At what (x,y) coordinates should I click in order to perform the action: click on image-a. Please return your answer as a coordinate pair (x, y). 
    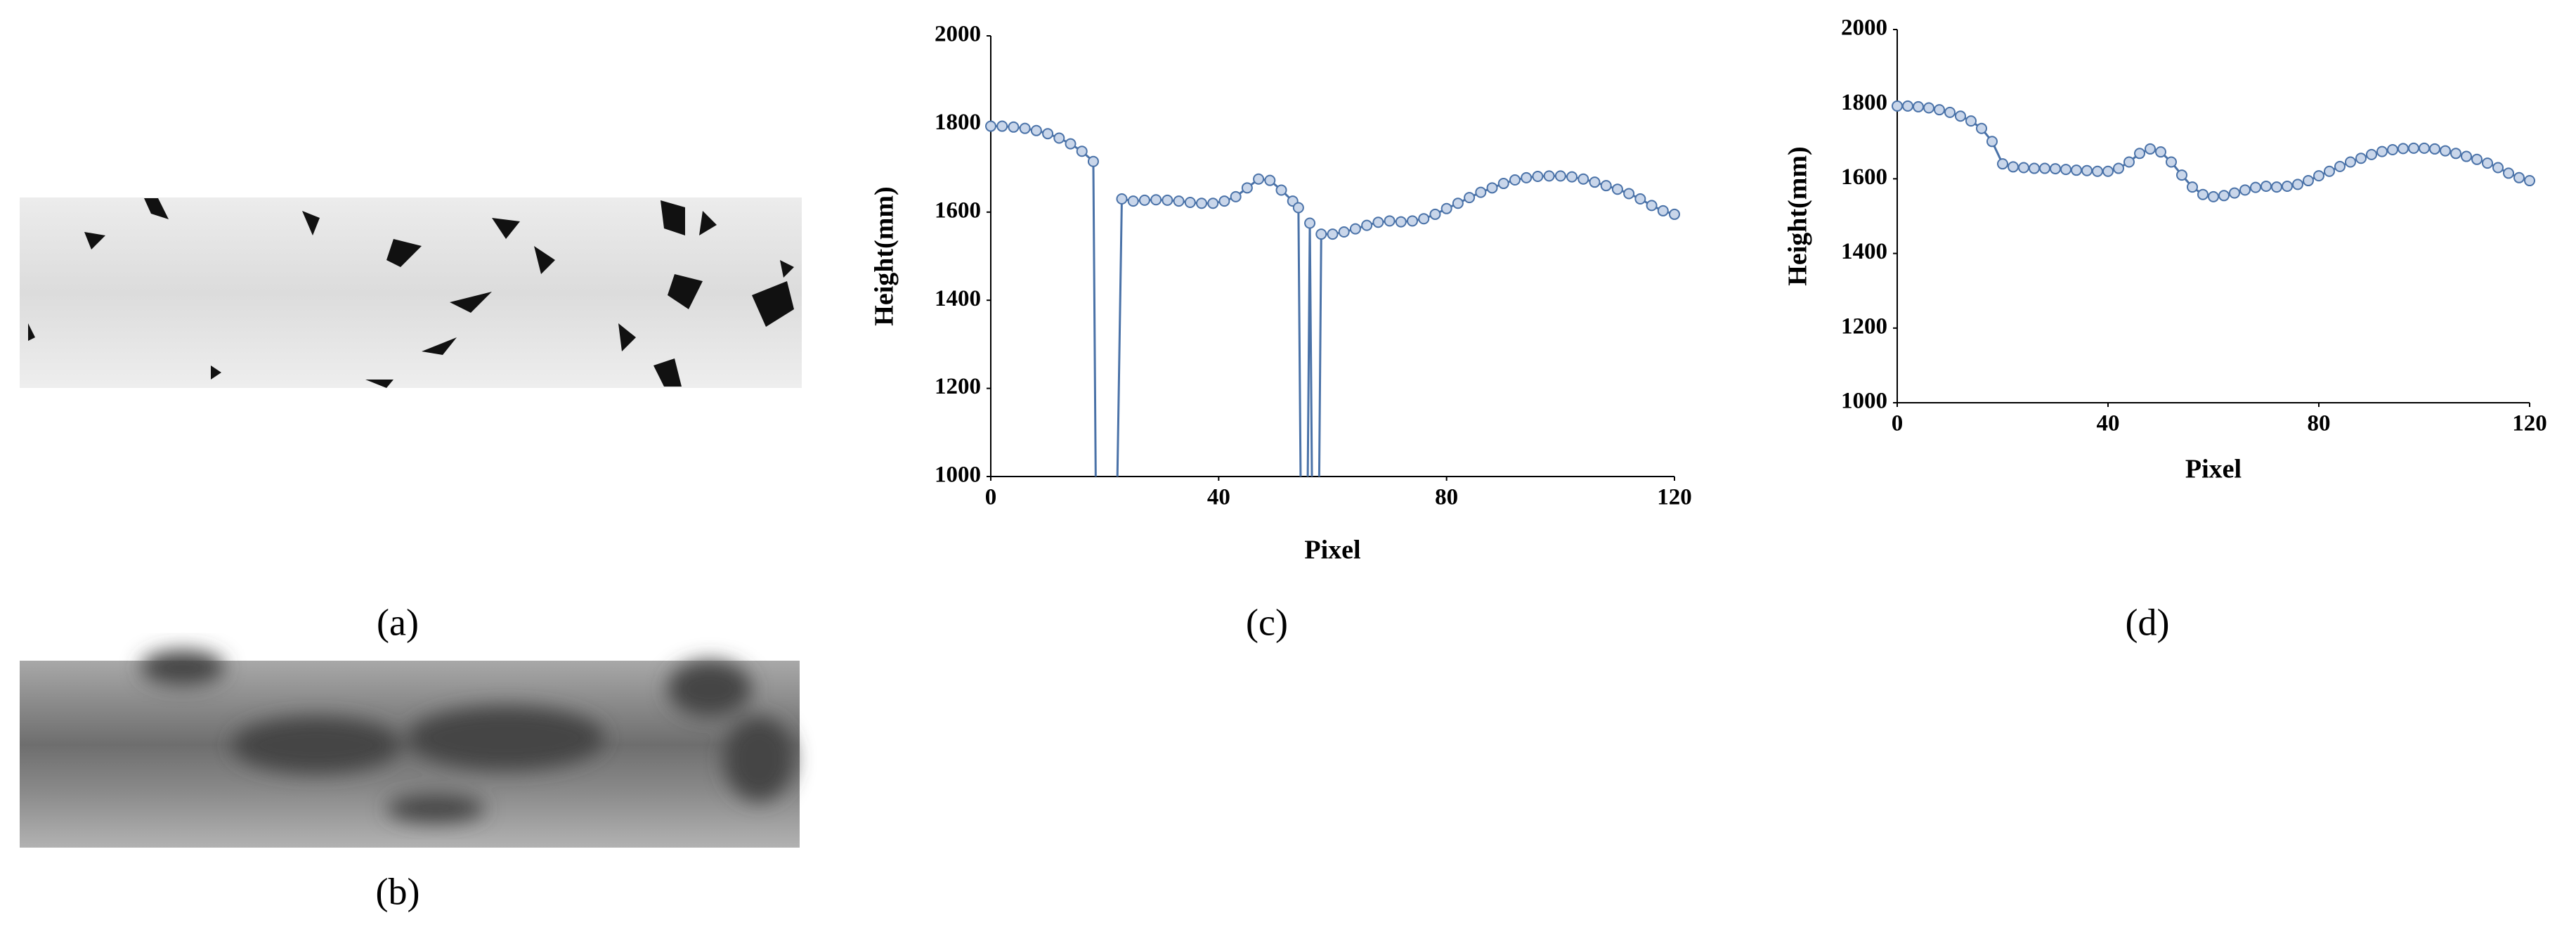
    Looking at the image, I should click on (411, 292).